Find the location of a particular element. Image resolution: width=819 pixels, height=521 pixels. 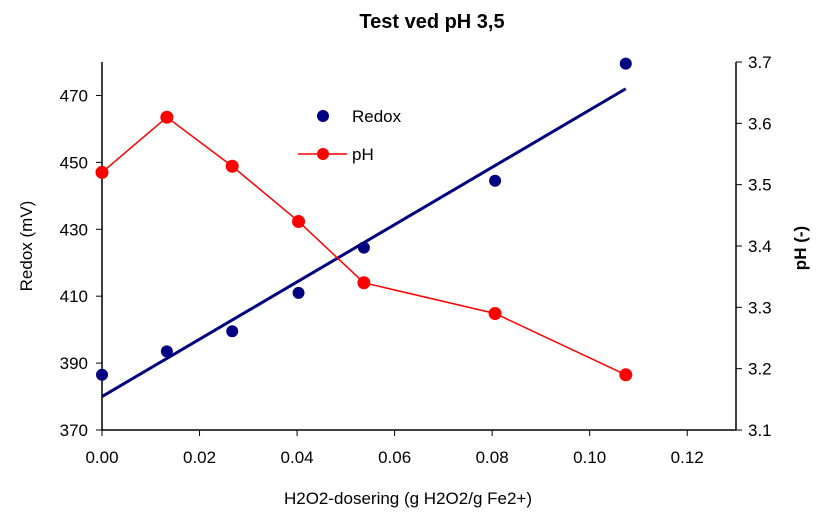

y2-tick-label: 3.6 is located at coordinates (760, 123).